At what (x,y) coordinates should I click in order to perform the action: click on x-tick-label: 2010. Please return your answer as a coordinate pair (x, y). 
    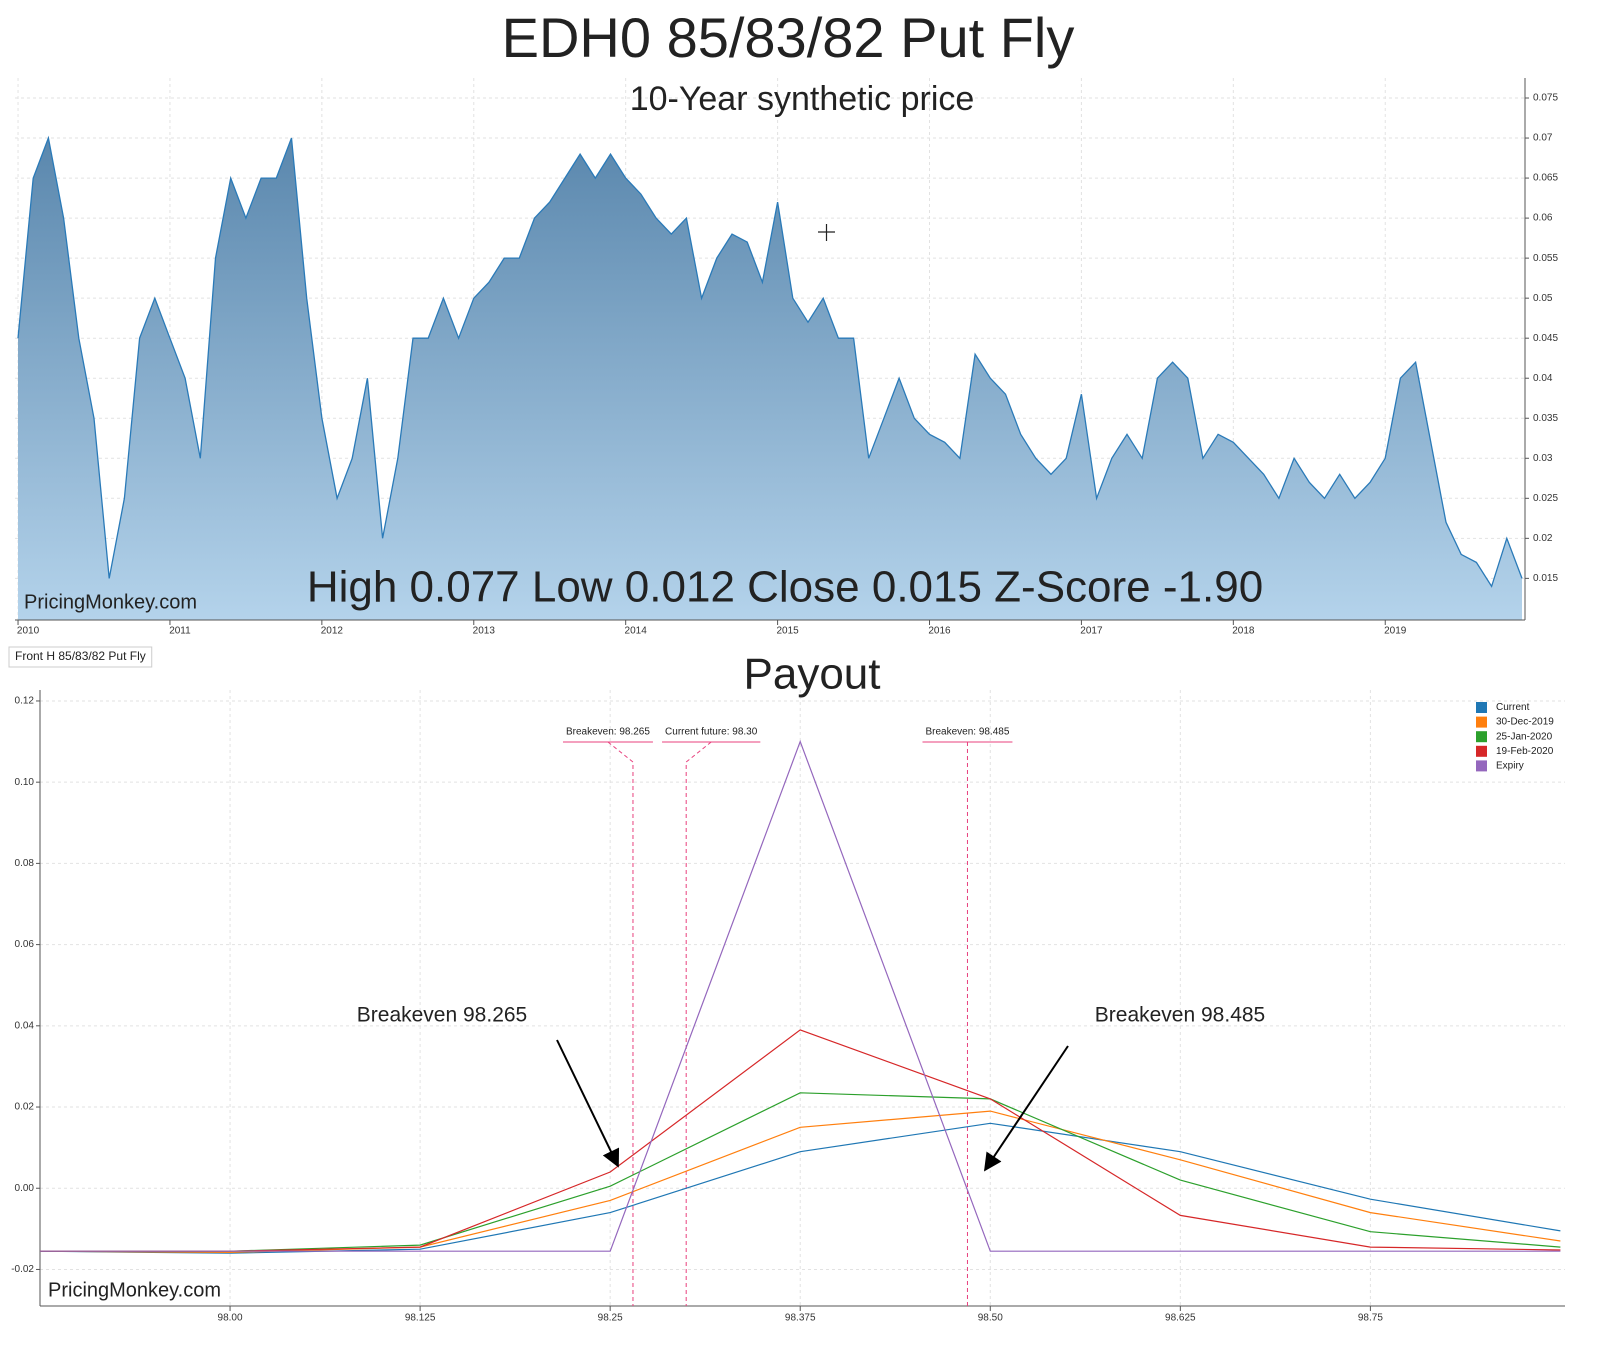
    Looking at the image, I should click on (28, 631).